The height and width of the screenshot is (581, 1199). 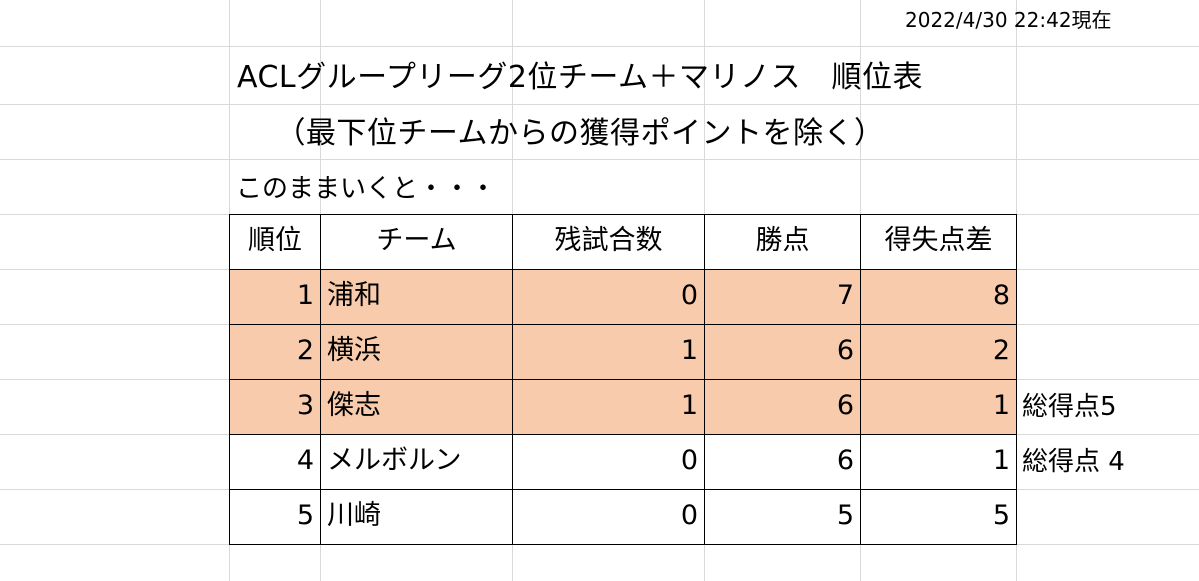 What do you see at coordinates (782, 297) in the screenshot?
I see `cell-points: 7` at bounding box center [782, 297].